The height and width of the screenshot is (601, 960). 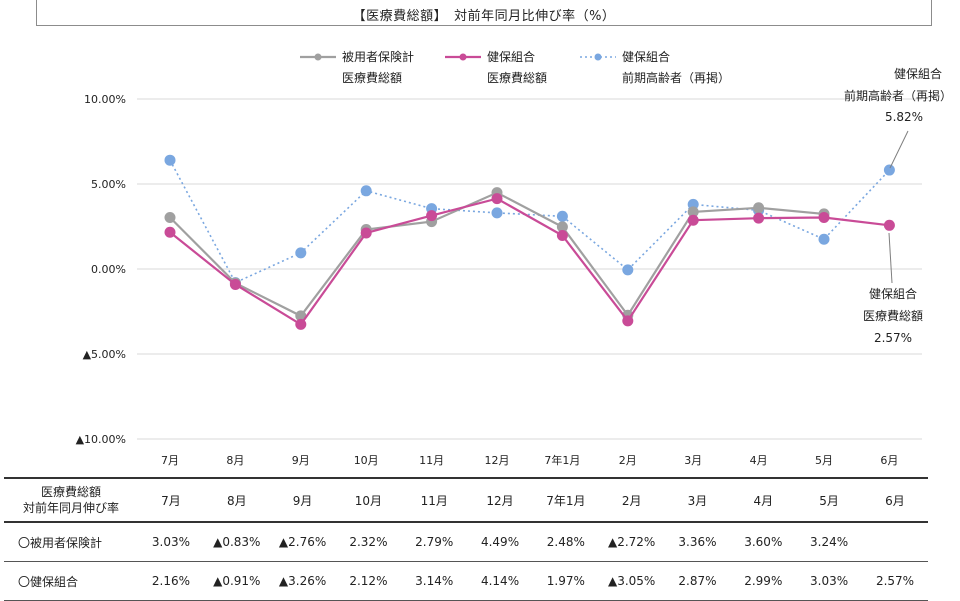 I want to click on table-header-cell: 9月, so click(x=302, y=500).